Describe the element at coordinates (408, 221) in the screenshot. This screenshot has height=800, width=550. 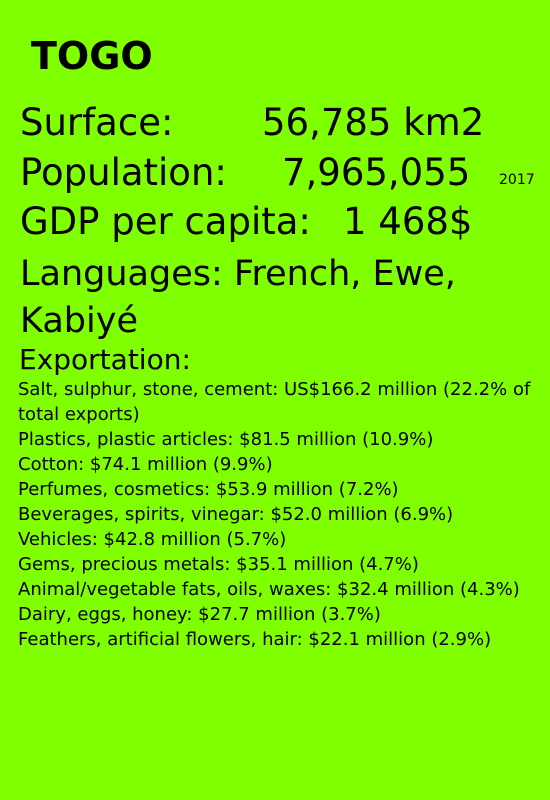
I see `gdp-value: 1 468$` at that location.